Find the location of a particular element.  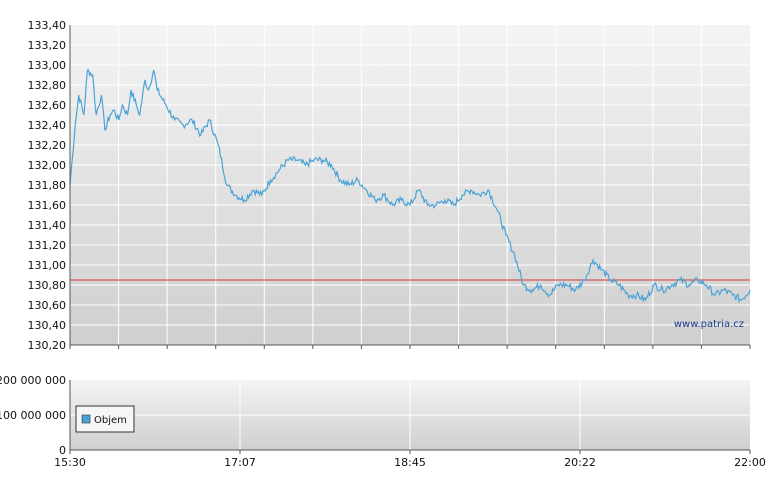

price-x-tick-marks is located at coordinates (410, 347).